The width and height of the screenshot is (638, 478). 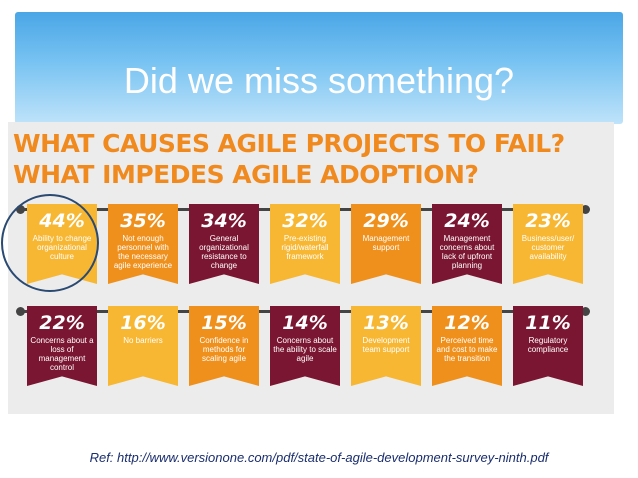 I want to click on banner-value: 23%, so click(x=548, y=221).